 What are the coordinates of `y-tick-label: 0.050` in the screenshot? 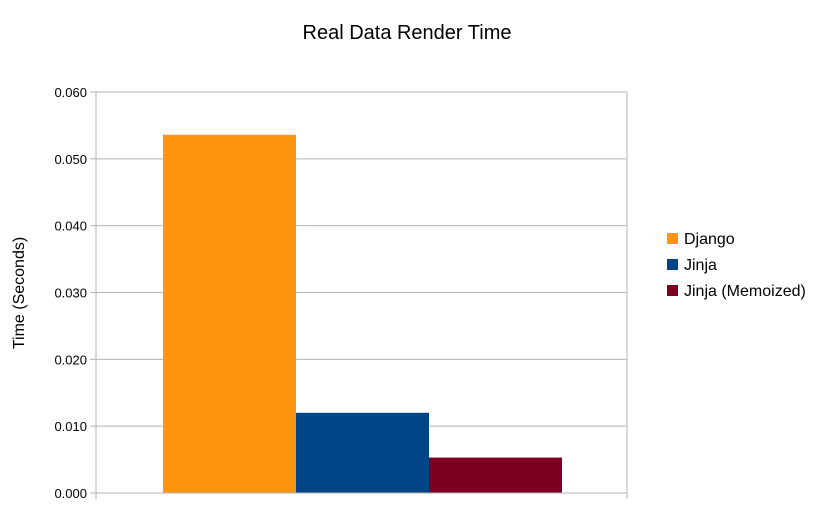 It's located at (70, 159).